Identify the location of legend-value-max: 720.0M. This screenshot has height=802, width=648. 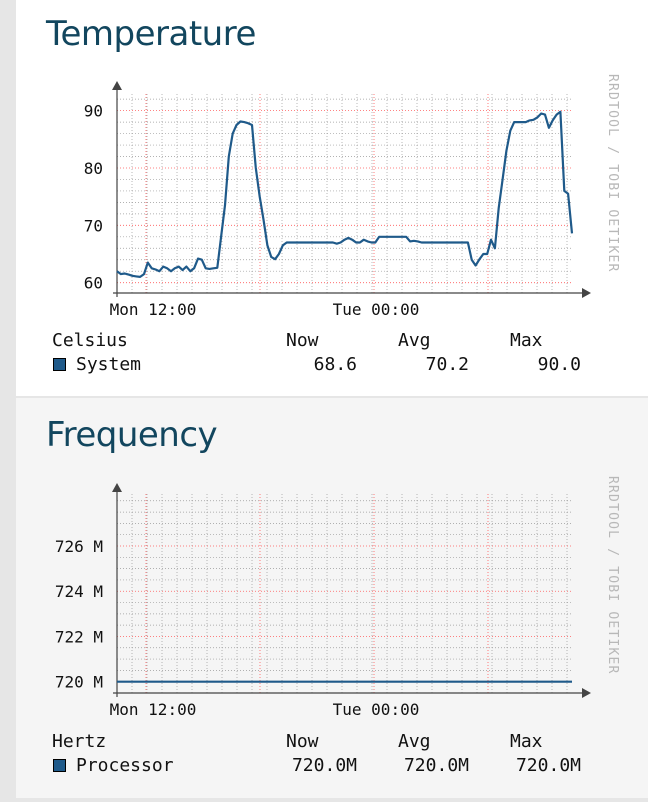
(548, 765).